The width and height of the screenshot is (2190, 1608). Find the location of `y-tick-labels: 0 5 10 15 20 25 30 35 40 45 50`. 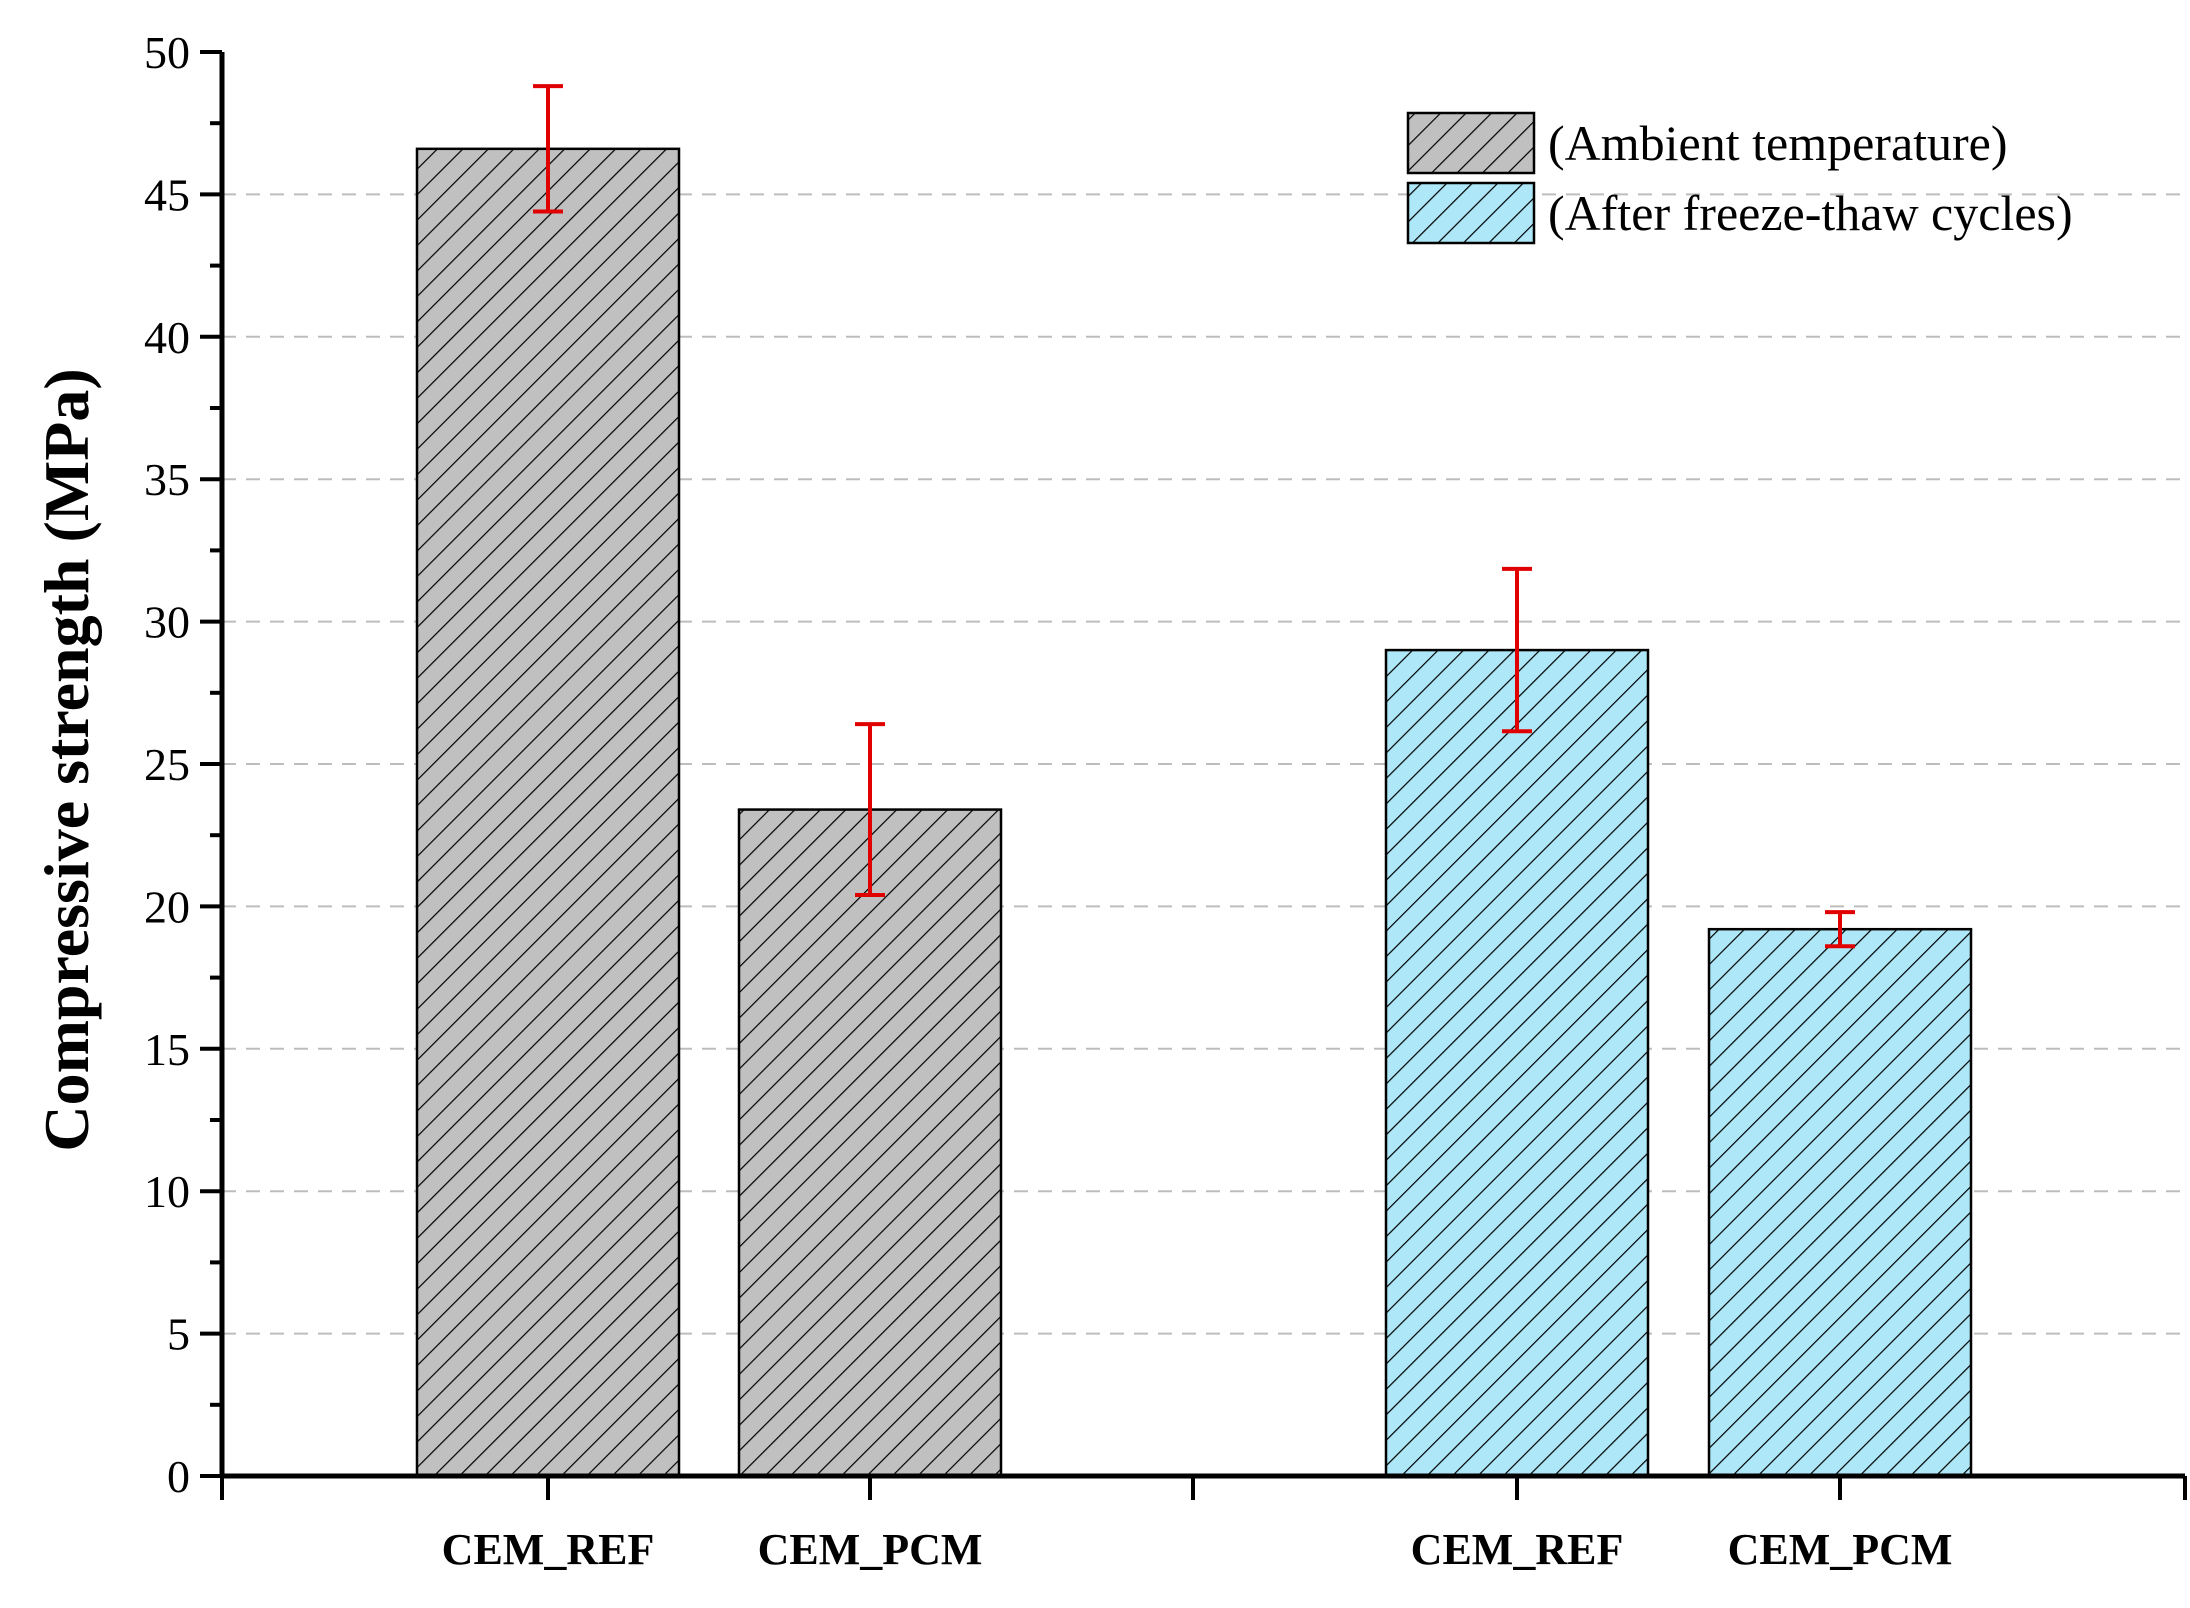

y-tick-labels: 0 5 10 15 20 25 30 35 40 45 50 is located at coordinates (167, 764).